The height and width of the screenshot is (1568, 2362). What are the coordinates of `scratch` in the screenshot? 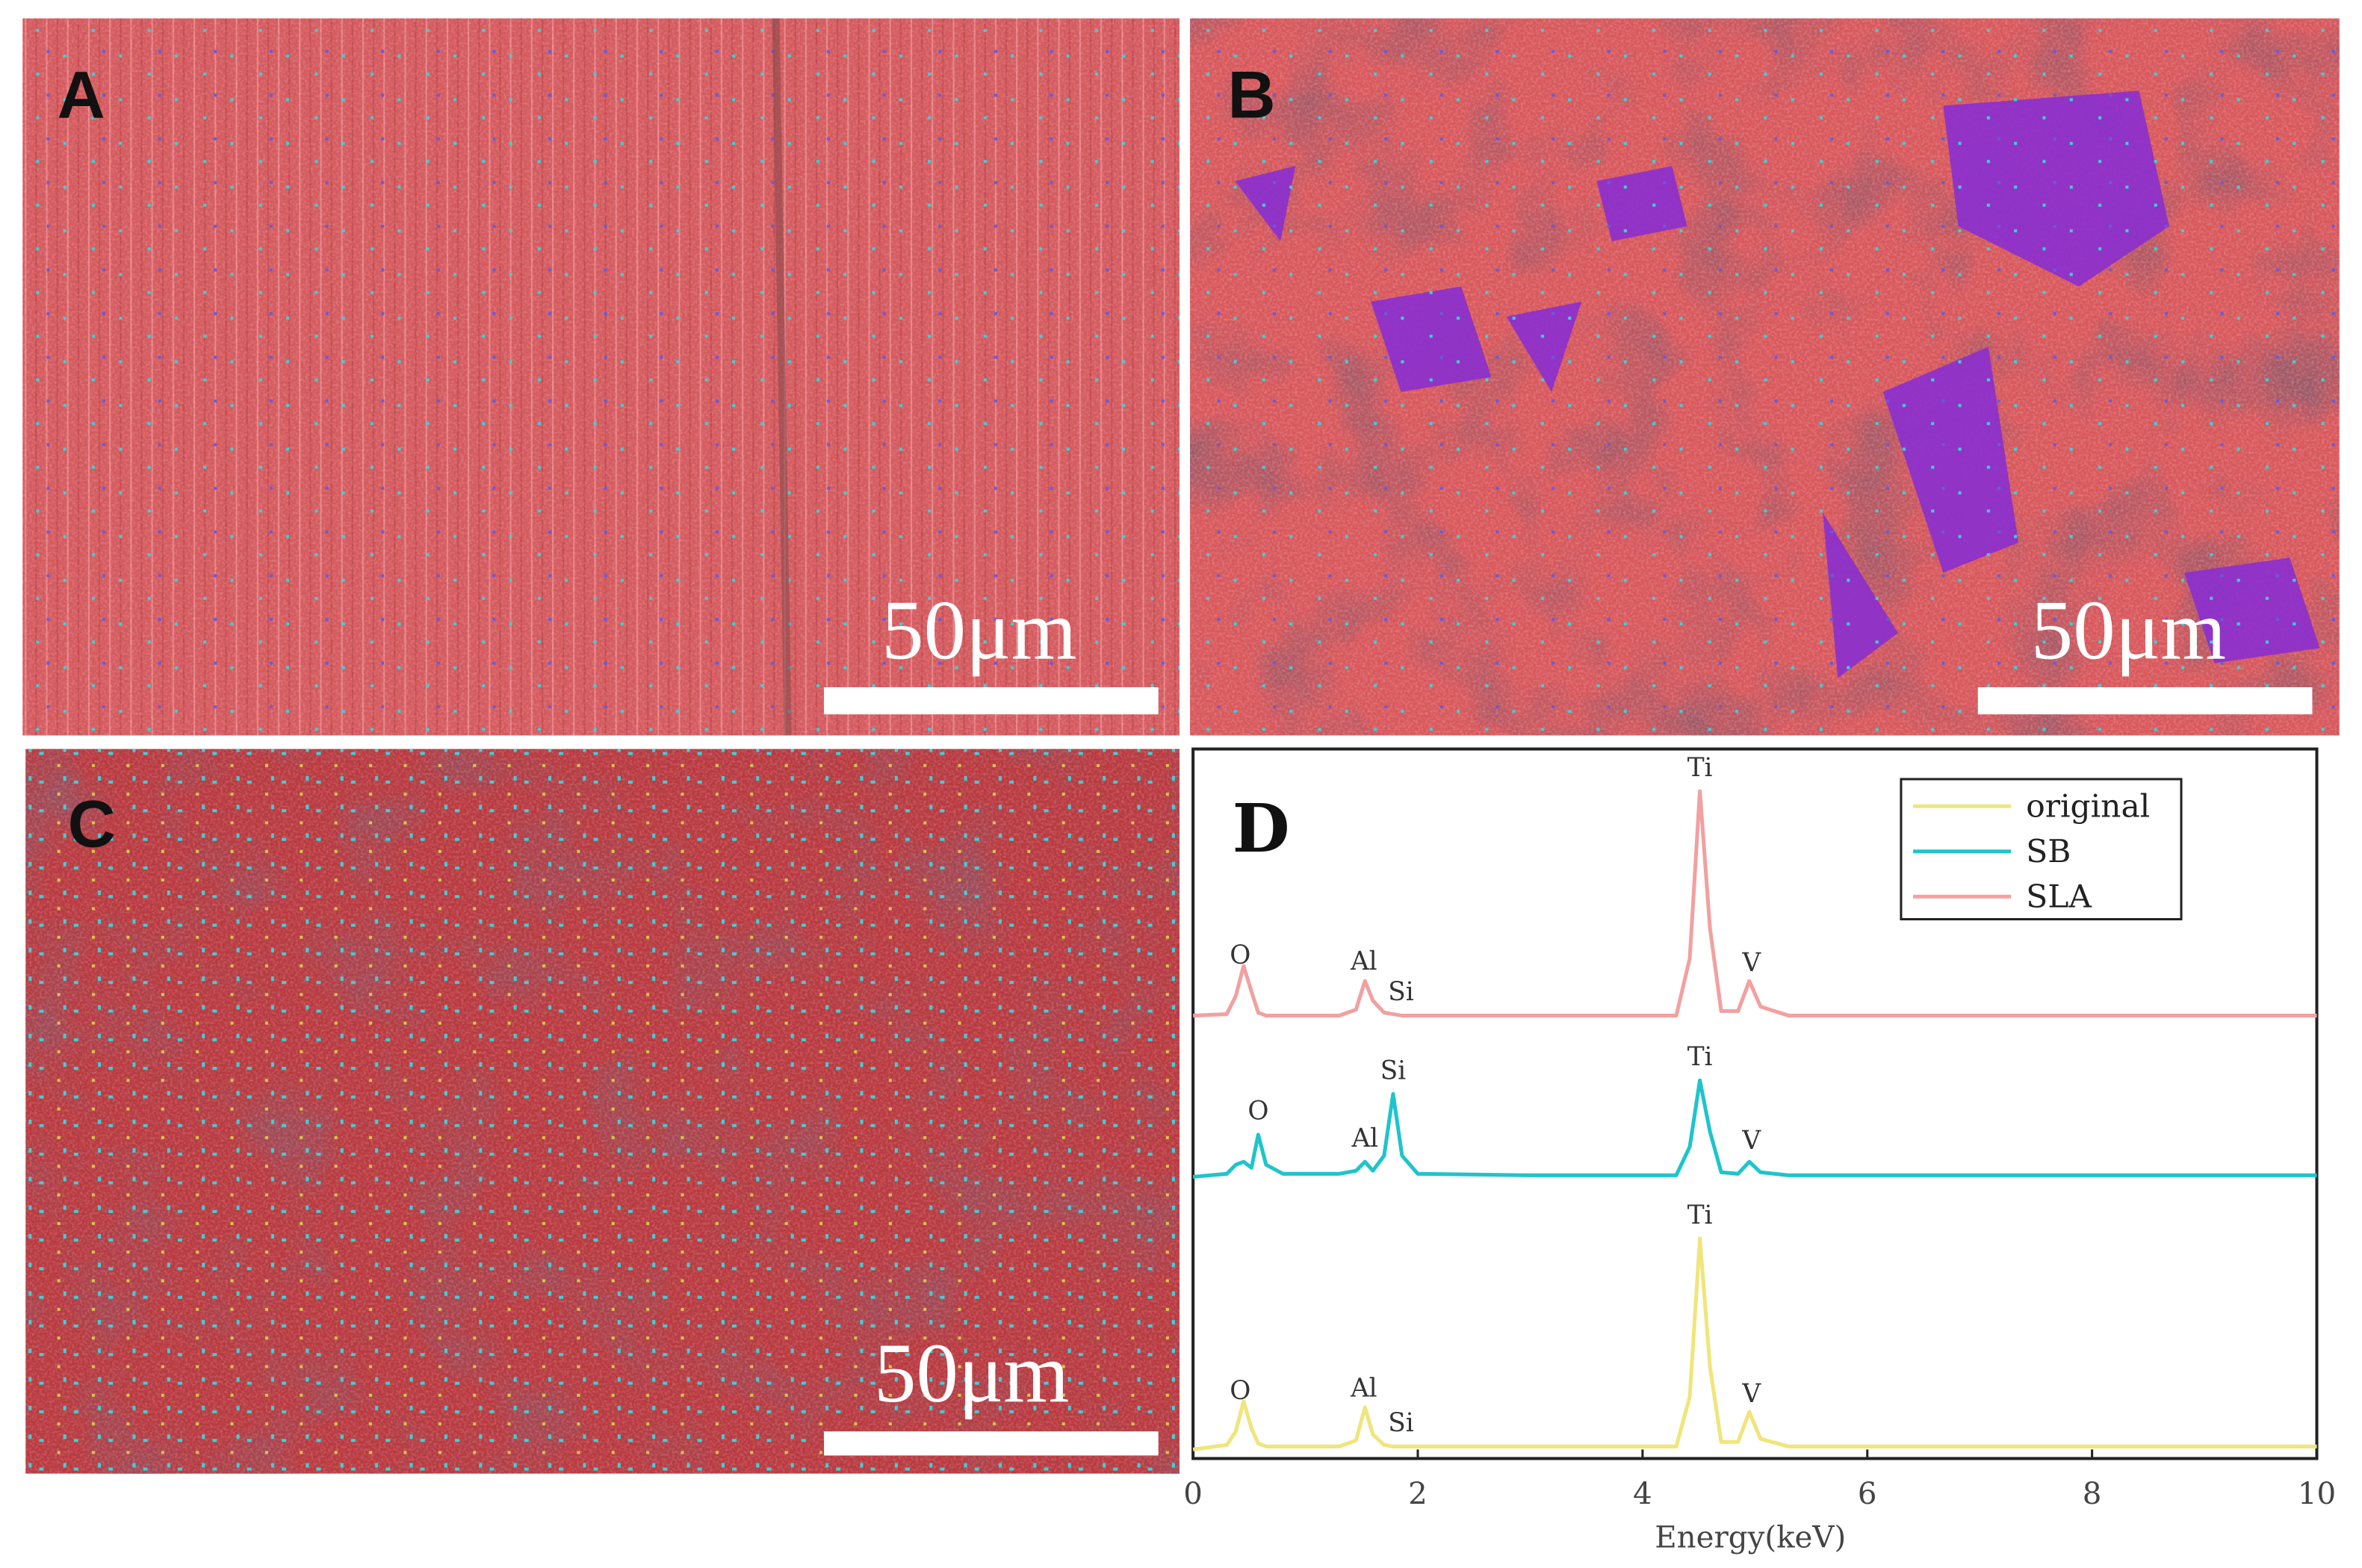 It's located at (782, 377).